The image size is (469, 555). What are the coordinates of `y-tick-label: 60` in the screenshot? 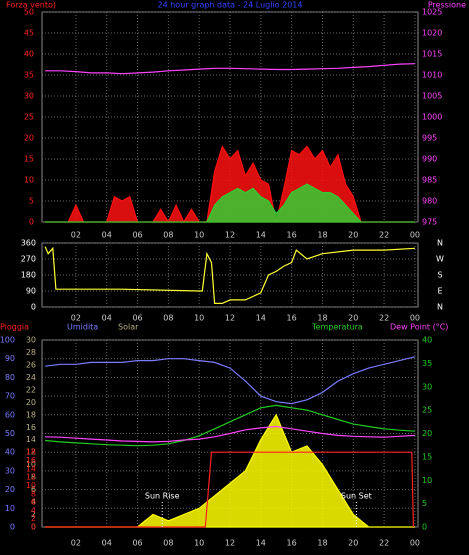 It's located at (10, 414).